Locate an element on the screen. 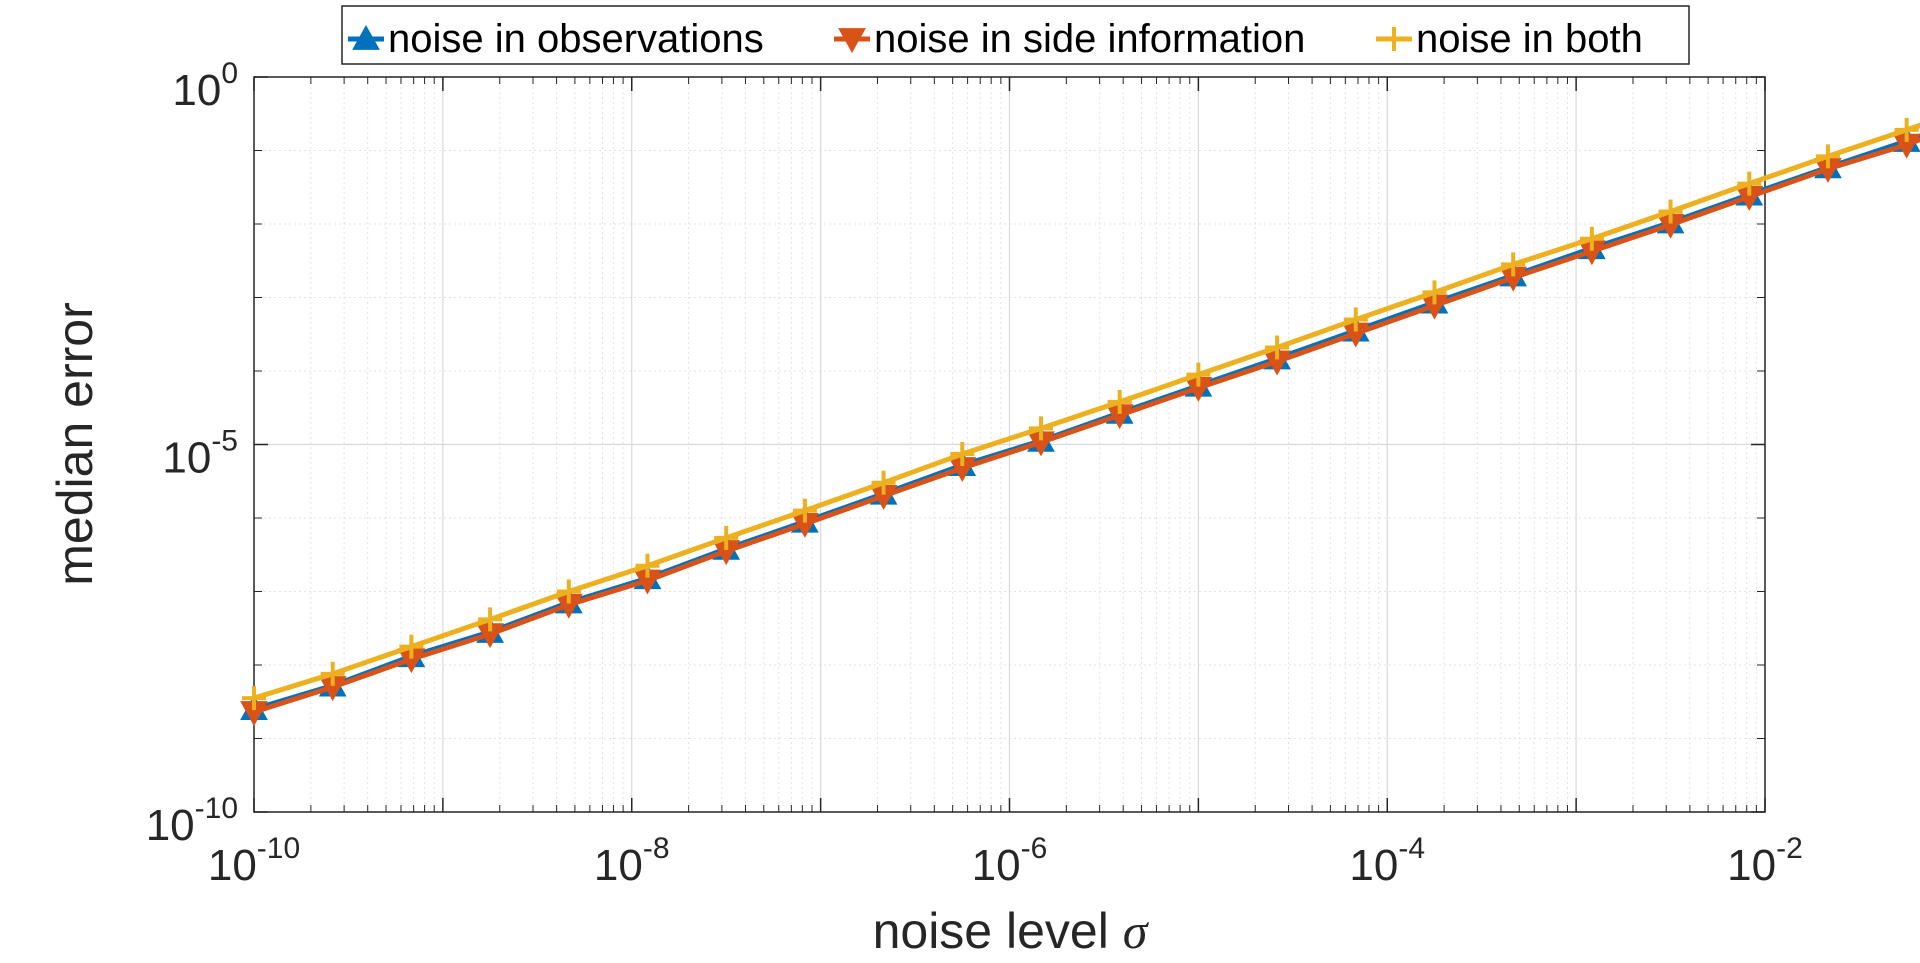  y-tick-label: 10⁰ is located at coordinates (205, 86).